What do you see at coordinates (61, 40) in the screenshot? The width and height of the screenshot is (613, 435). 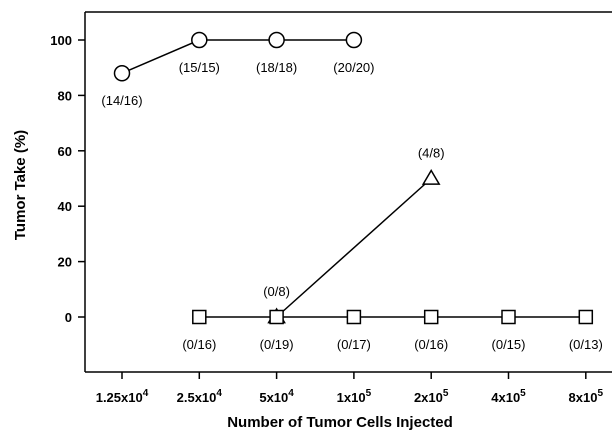 I see `y-tick-label: 100` at bounding box center [61, 40].